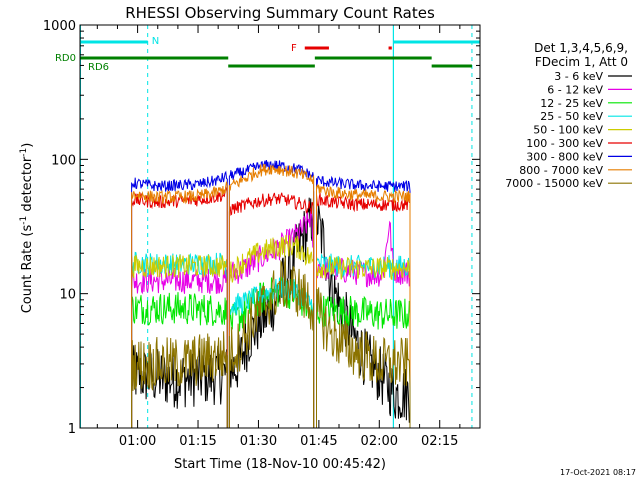 Image resolution: width=640 pixels, height=480 pixels. I want to click on x-axis-label: Start Time (18-Nov-10 00:45:42), so click(280, 464).